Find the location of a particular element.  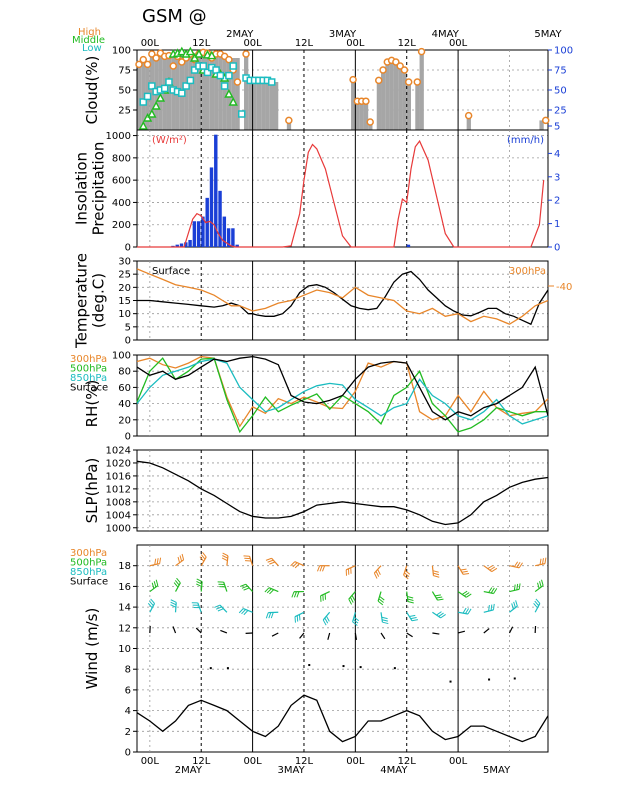

bottom-tick-label: 12L is located at coordinates (407, 761).